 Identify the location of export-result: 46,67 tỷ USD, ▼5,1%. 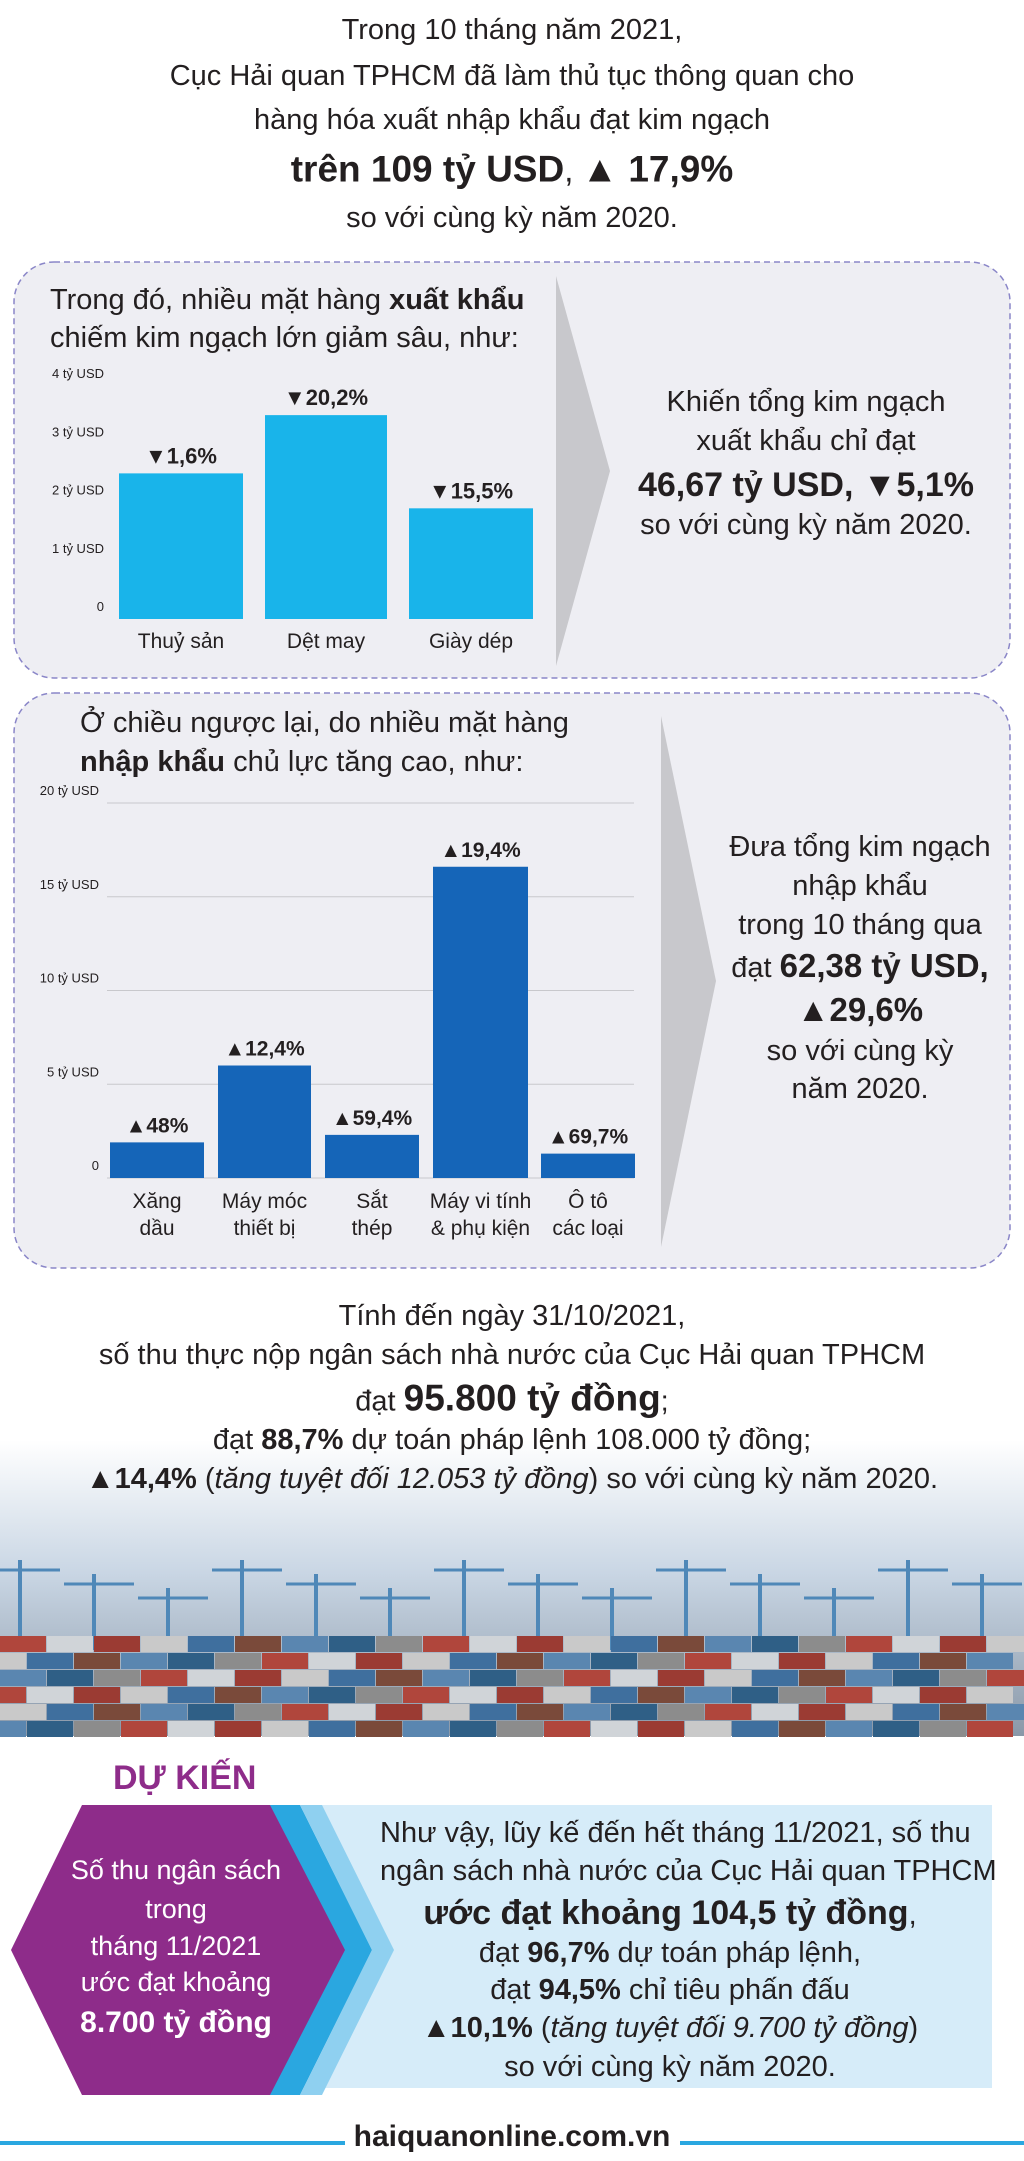
(806, 485).